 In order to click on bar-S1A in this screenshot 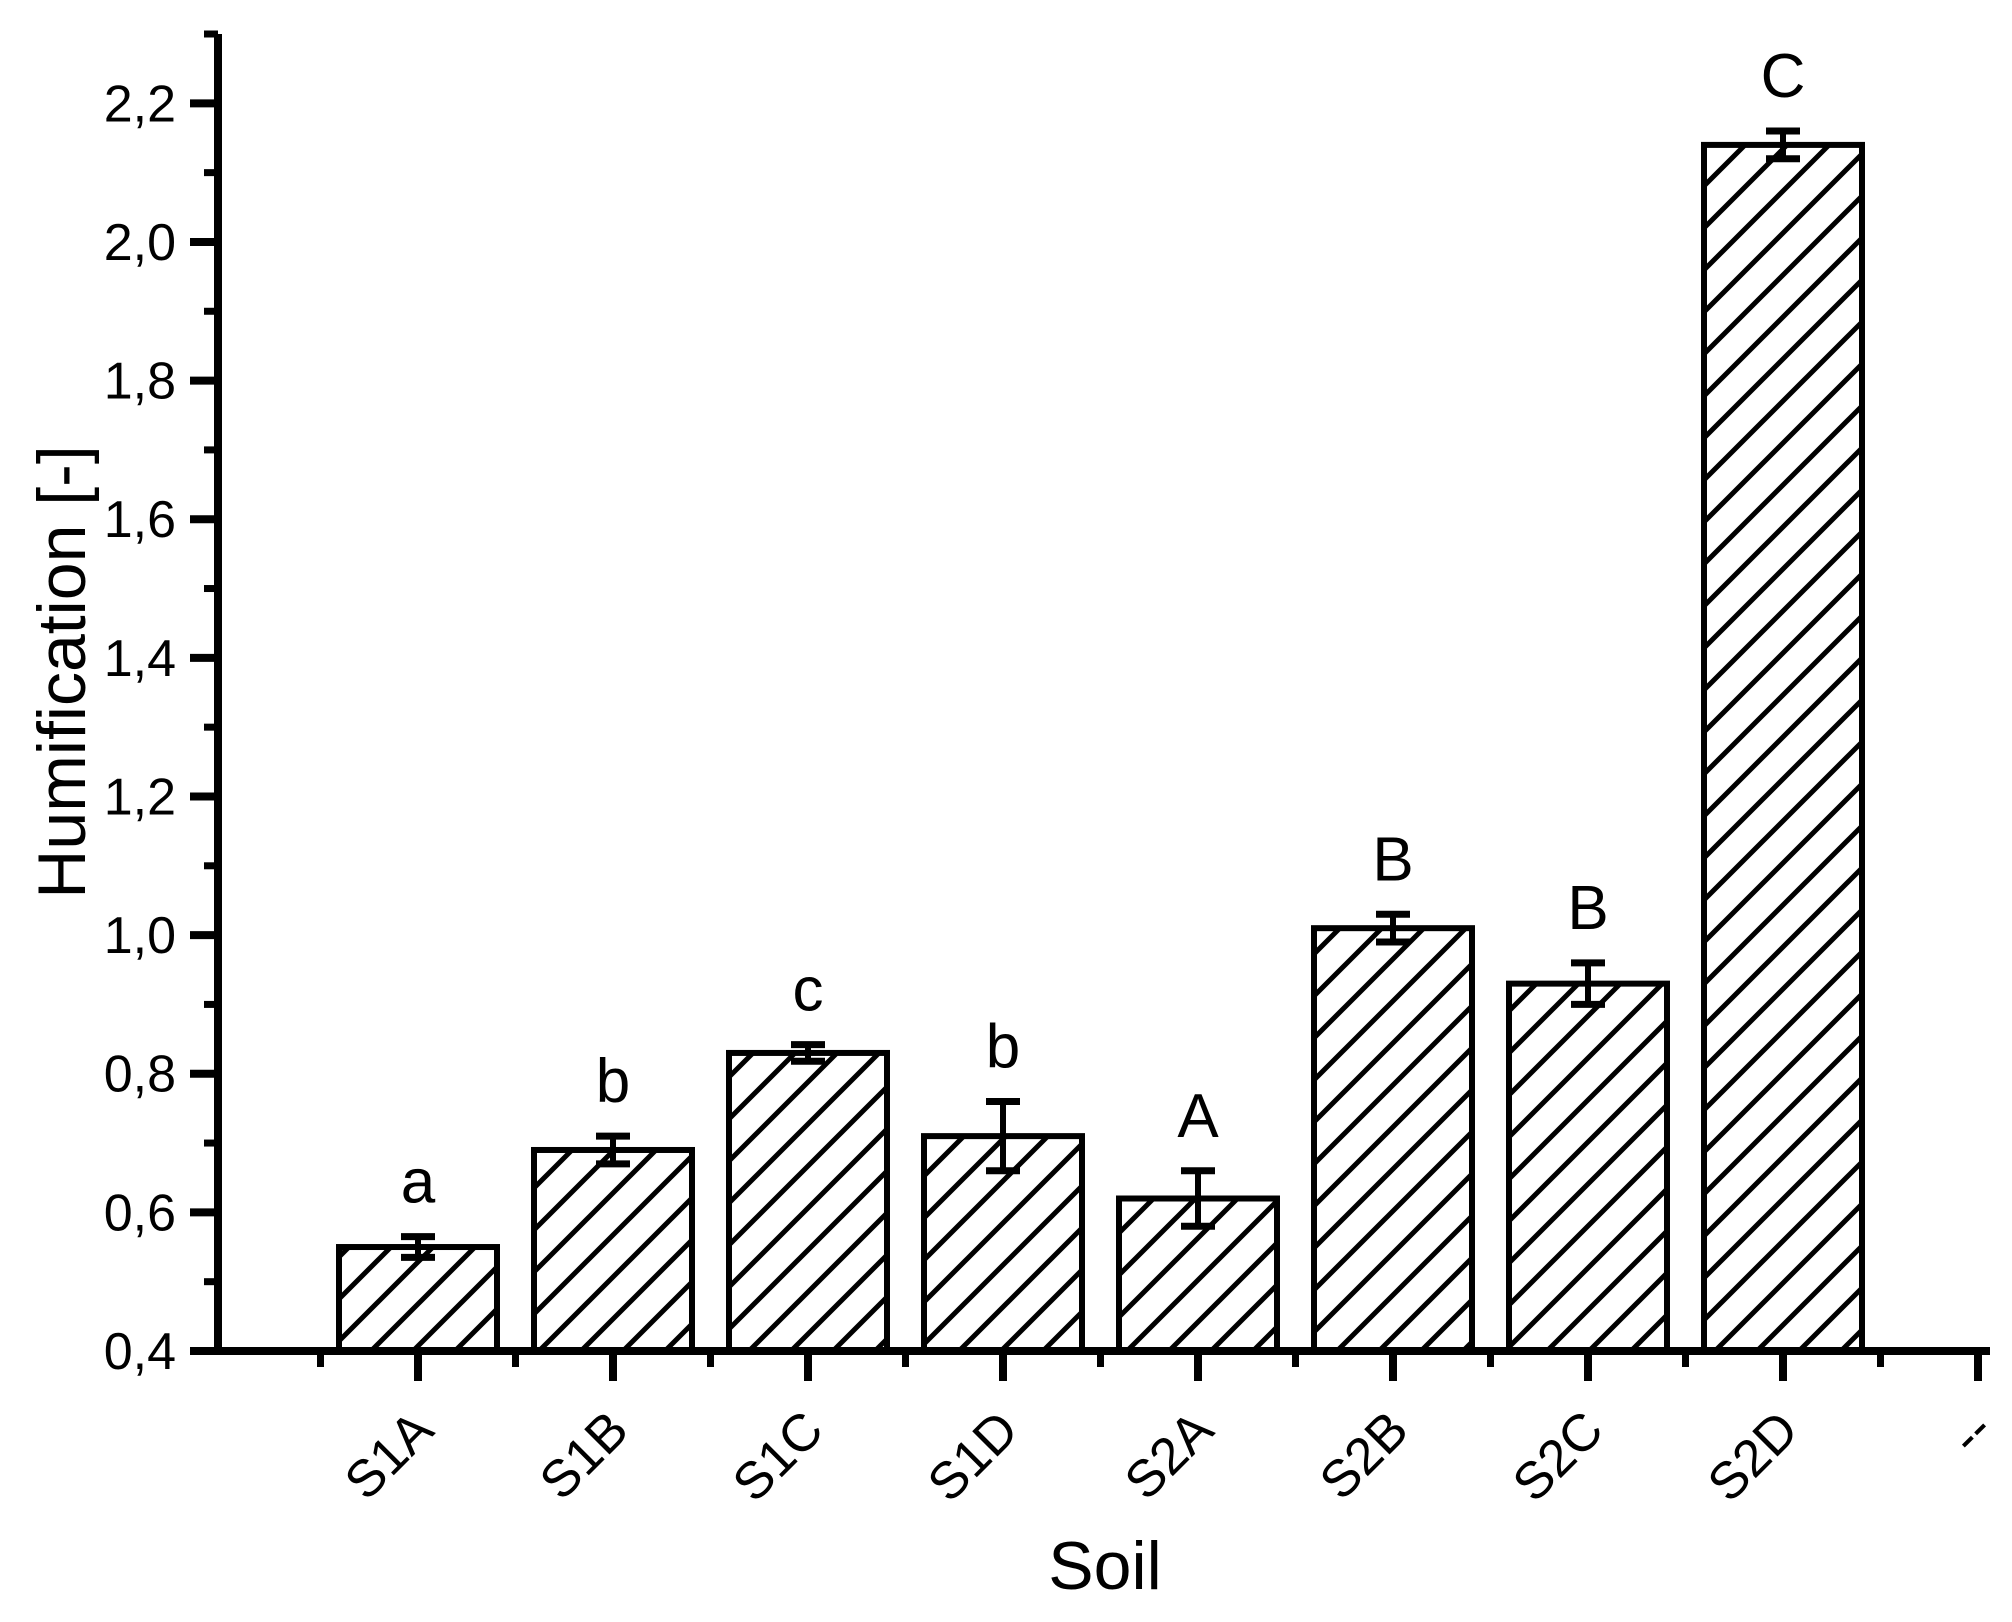, I will do `click(418, 1299)`.